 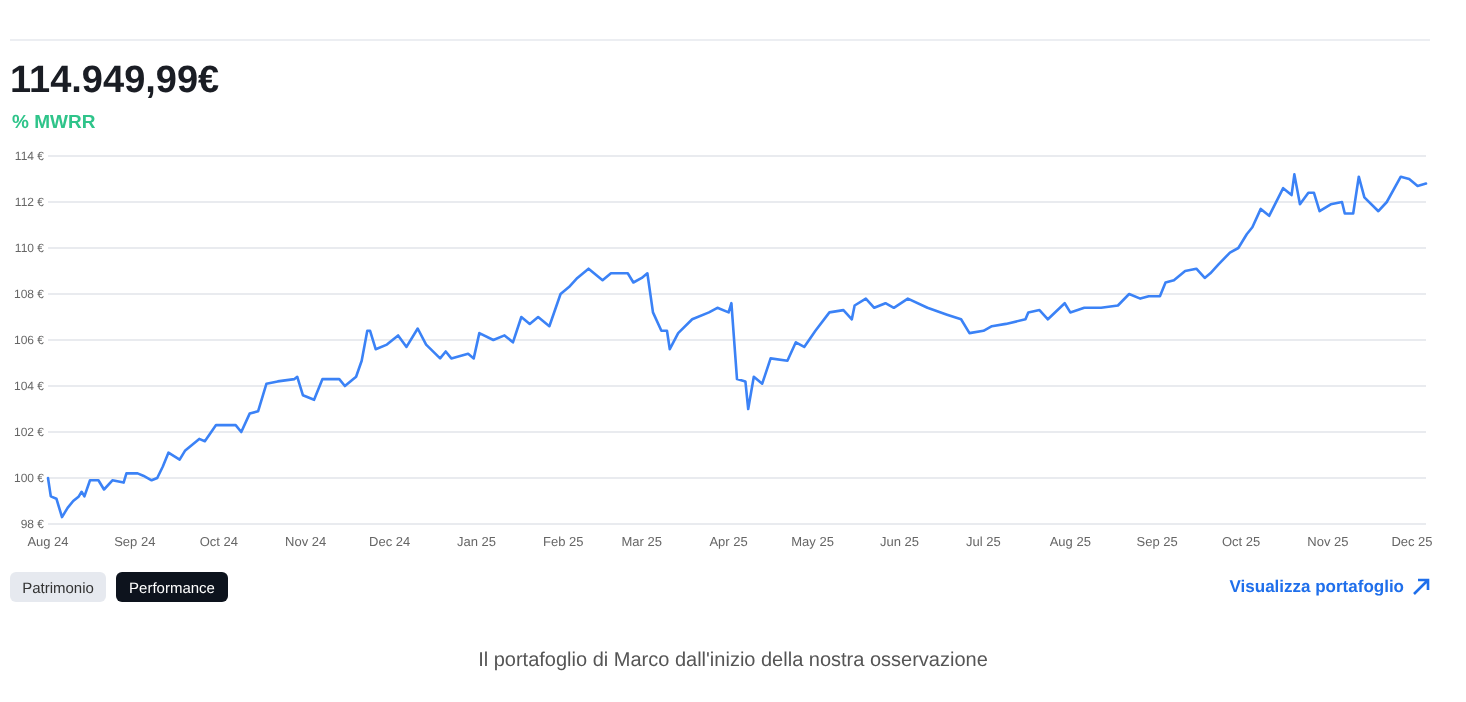 I want to click on text: Visualizza portafoglio, so click(x=1316, y=586).